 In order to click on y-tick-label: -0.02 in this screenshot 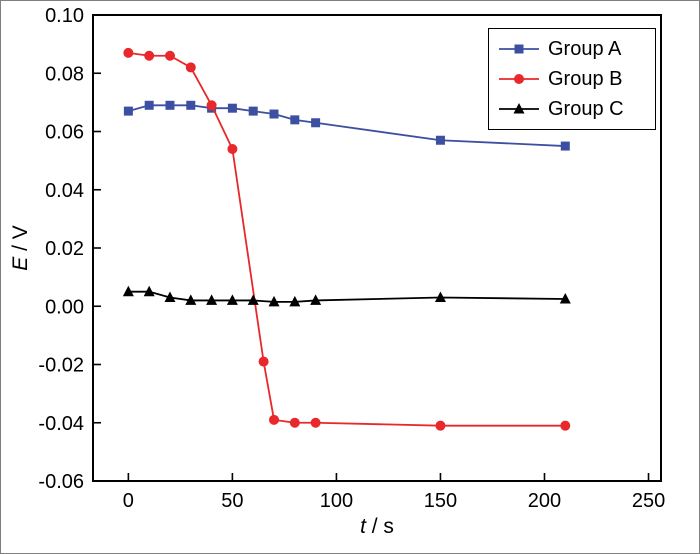, I will do `click(61, 366)`.